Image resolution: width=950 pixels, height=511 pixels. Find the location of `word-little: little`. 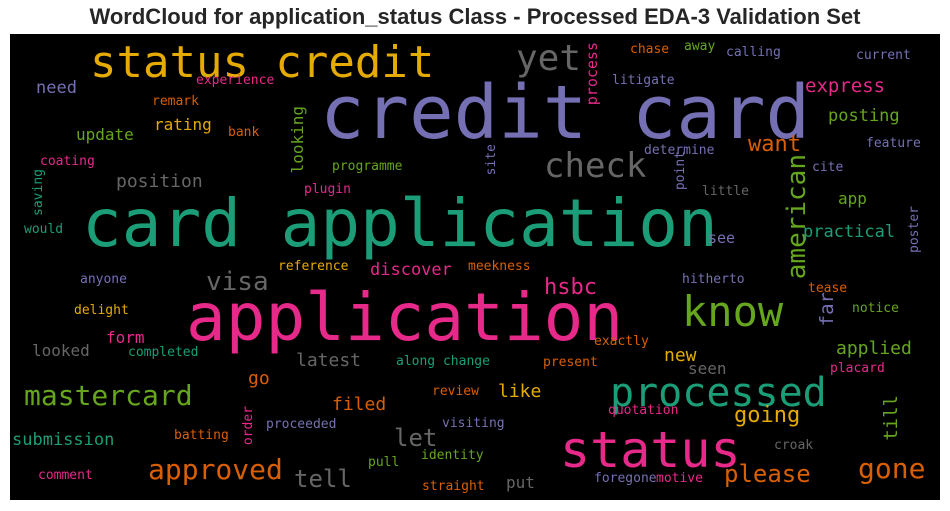

word-little: little is located at coordinates (725, 191).